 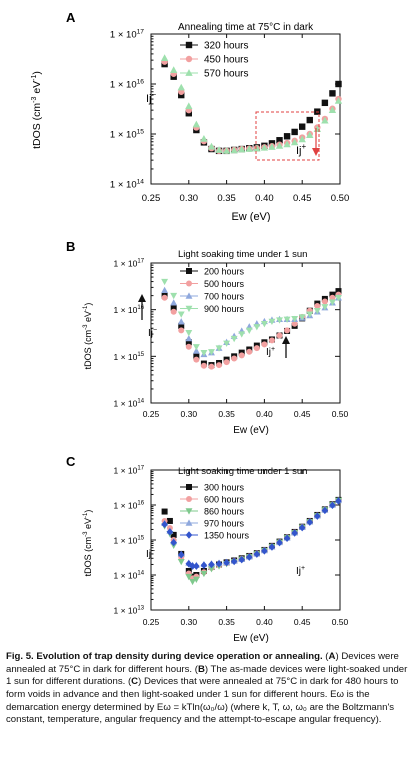 What do you see at coordinates (224, 284) in the screenshot?
I see `legend-label: 500 hours` at bounding box center [224, 284].